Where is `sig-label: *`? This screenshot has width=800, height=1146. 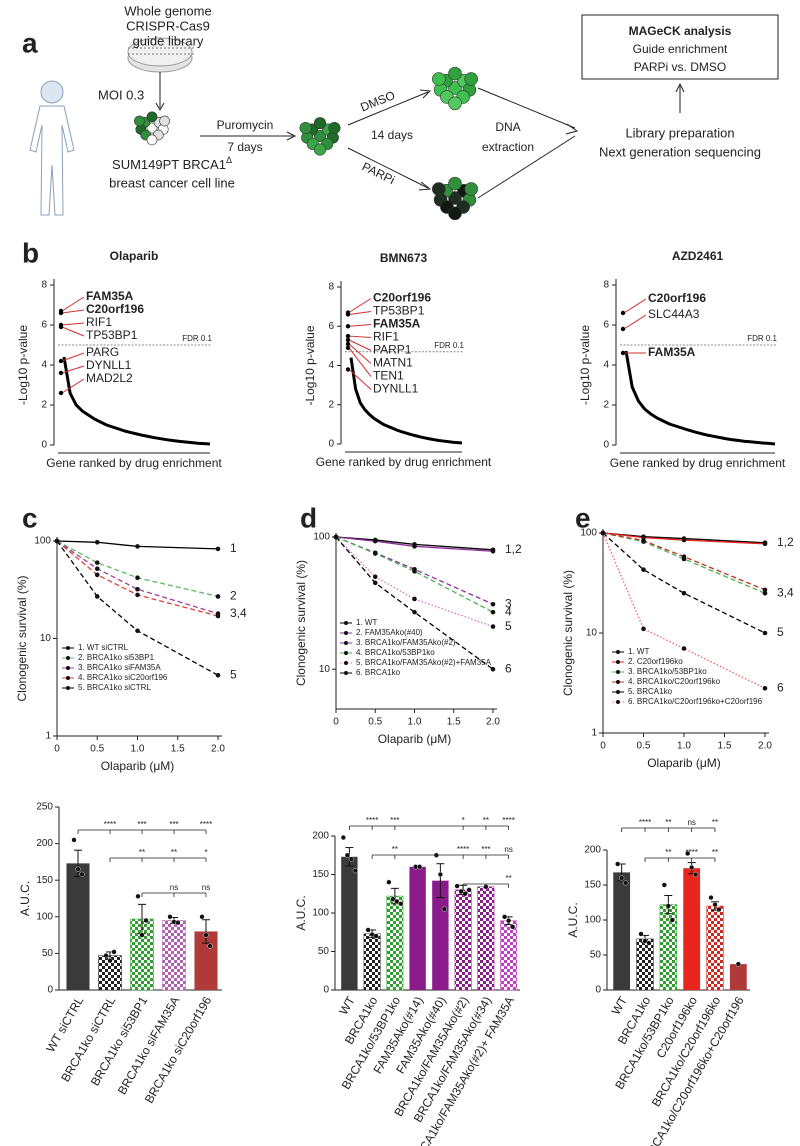
sig-label: * is located at coordinates (463, 820).